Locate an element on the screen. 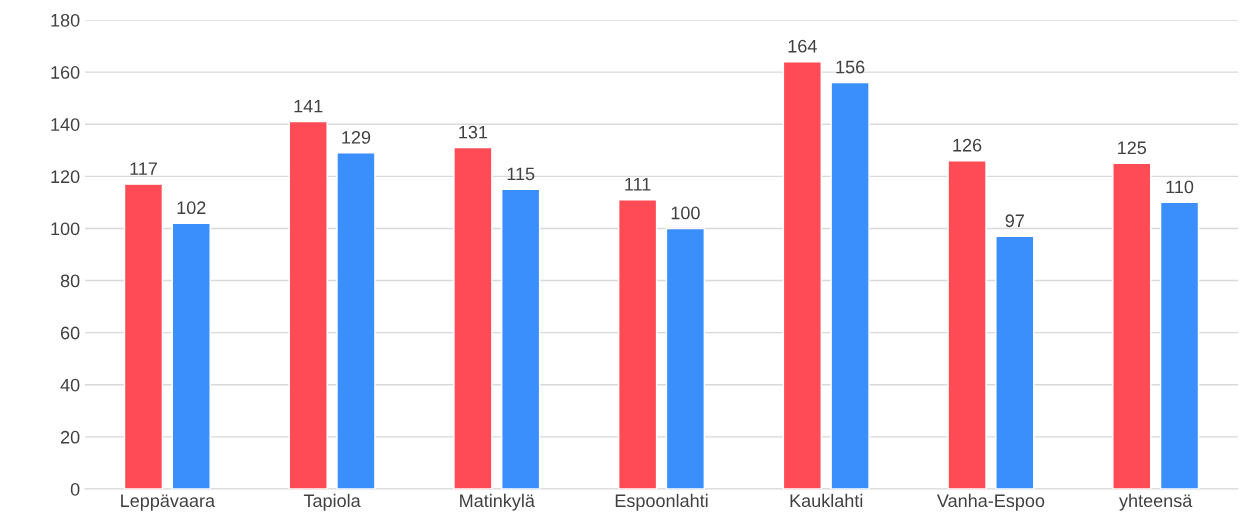  y-tick-label: 180 is located at coordinates (65, 20).